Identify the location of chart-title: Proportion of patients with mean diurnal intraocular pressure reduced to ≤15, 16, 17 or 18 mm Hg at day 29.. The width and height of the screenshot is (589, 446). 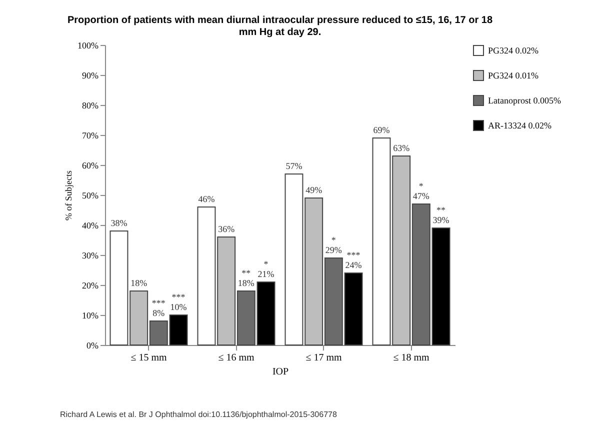
(280, 26).